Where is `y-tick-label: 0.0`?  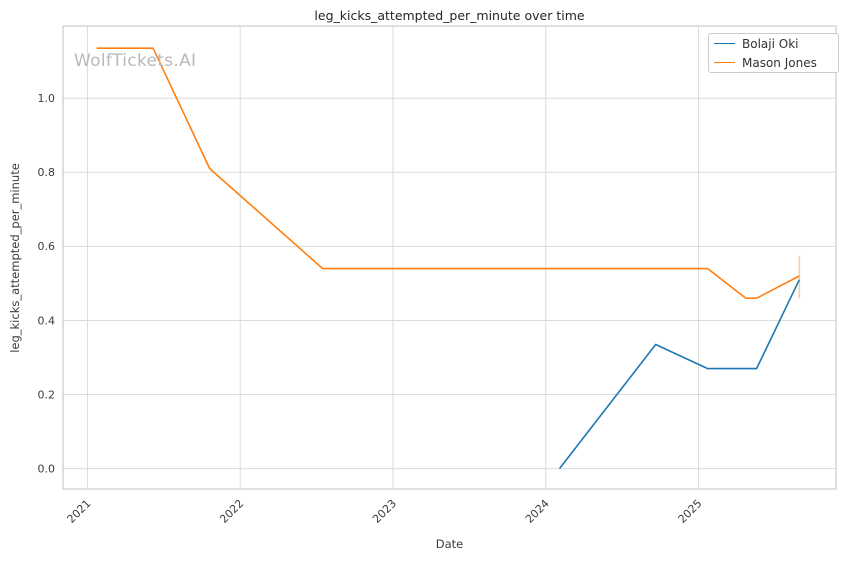 y-tick-label: 0.0 is located at coordinates (47, 468).